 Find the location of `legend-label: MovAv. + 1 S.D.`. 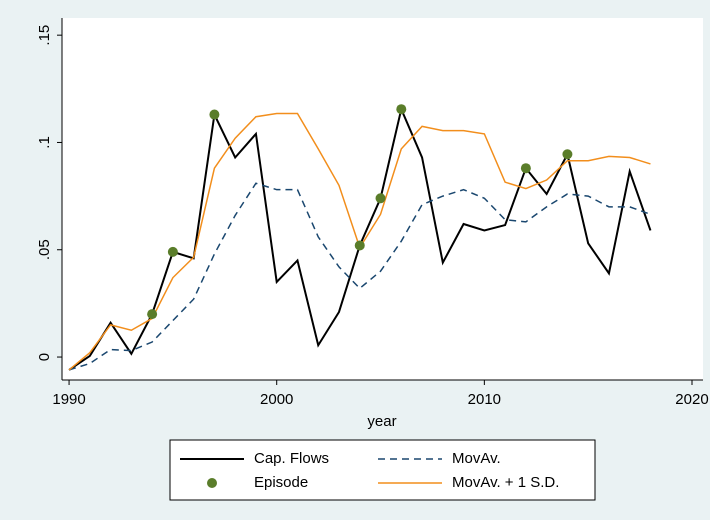

legend-label: MovAv. + 1 S.D. is located at coordinates (505, 482).